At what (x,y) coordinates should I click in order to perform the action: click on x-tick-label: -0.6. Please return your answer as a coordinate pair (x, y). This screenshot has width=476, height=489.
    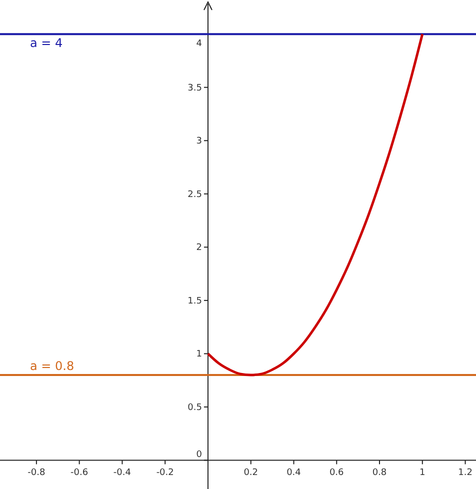
    Looking at the image, I should click on (79, 473).